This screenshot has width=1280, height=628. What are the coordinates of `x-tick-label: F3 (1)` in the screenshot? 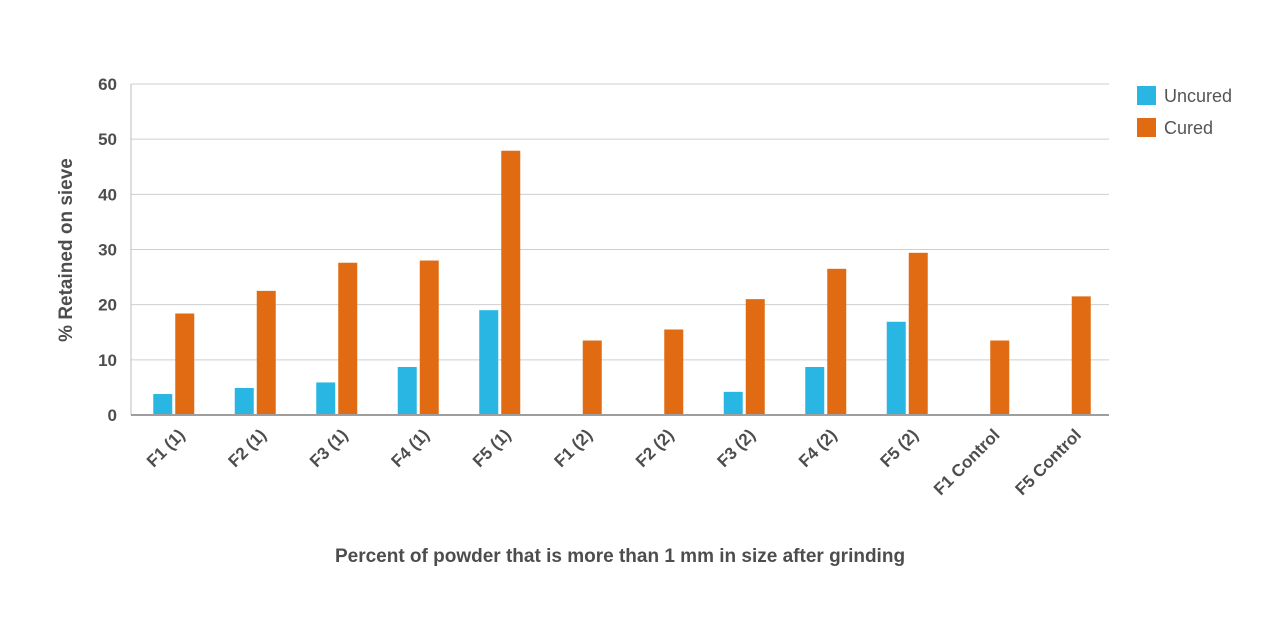 It's located at (328, 447).